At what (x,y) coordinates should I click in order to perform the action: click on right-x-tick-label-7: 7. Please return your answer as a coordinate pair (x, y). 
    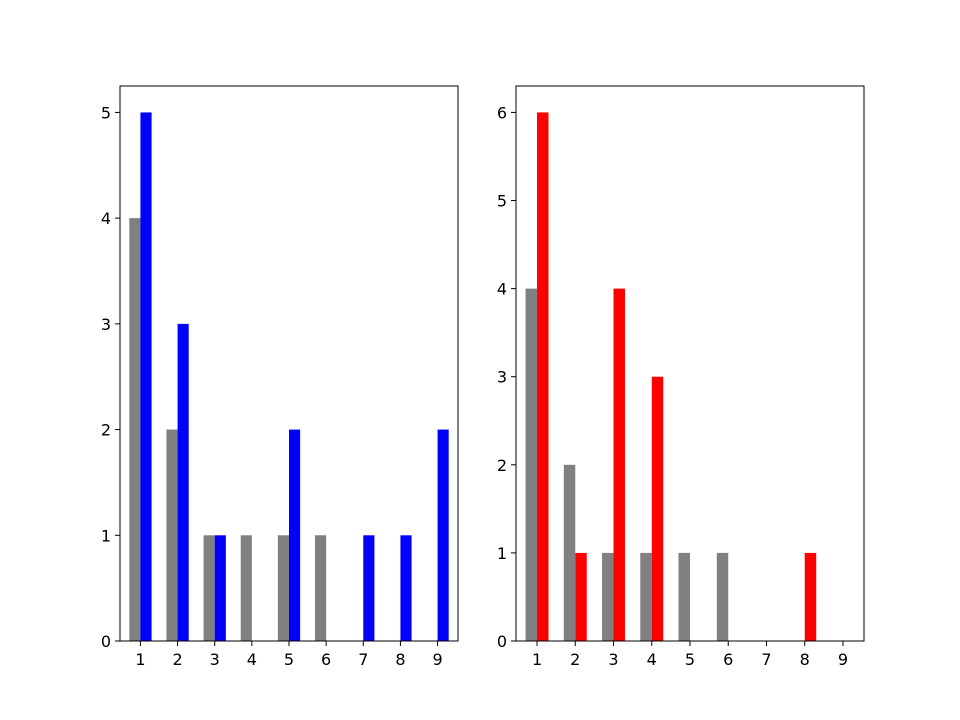
    Looking at the image, I should click on (766, 659).